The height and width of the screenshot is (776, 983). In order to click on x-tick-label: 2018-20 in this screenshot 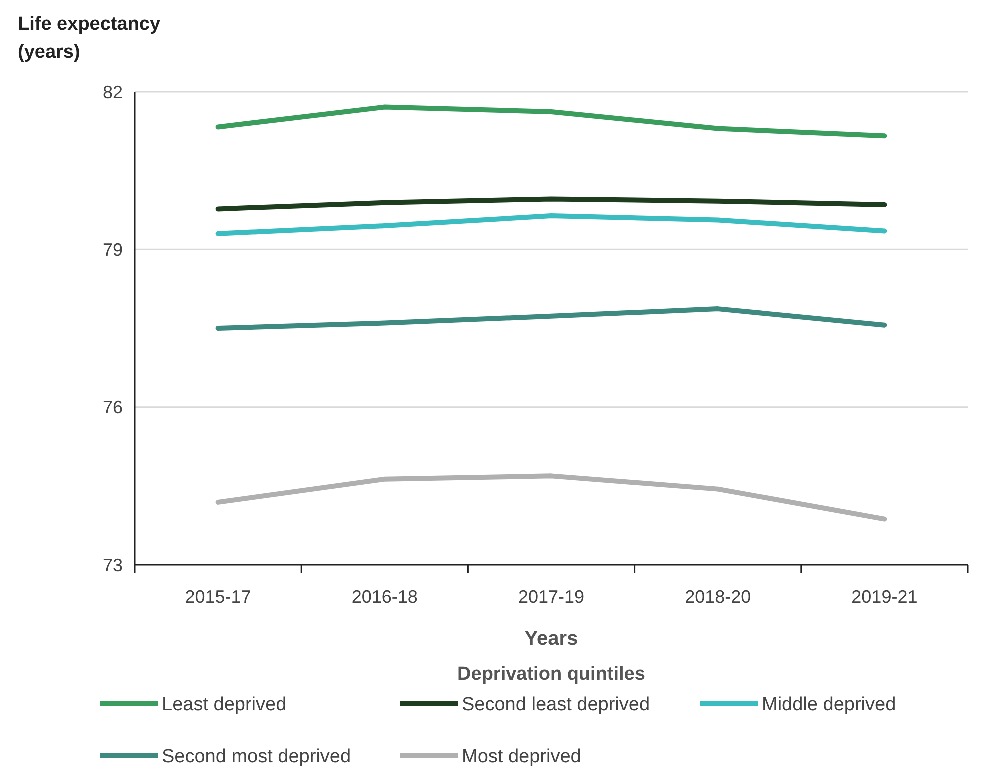, I will do `click(718, 597)`.